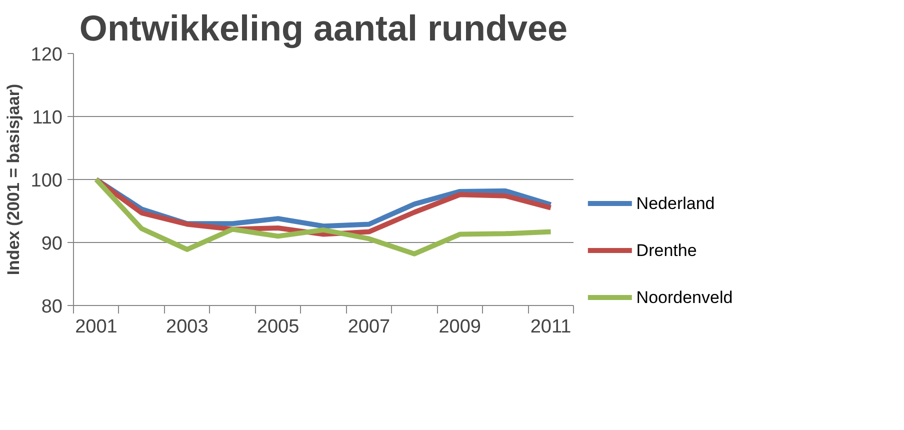  Describe the element at coordinates (323, 28) in the screenshot. I see `chart-title: Ontwikkeling aantal rundvee` at that location.